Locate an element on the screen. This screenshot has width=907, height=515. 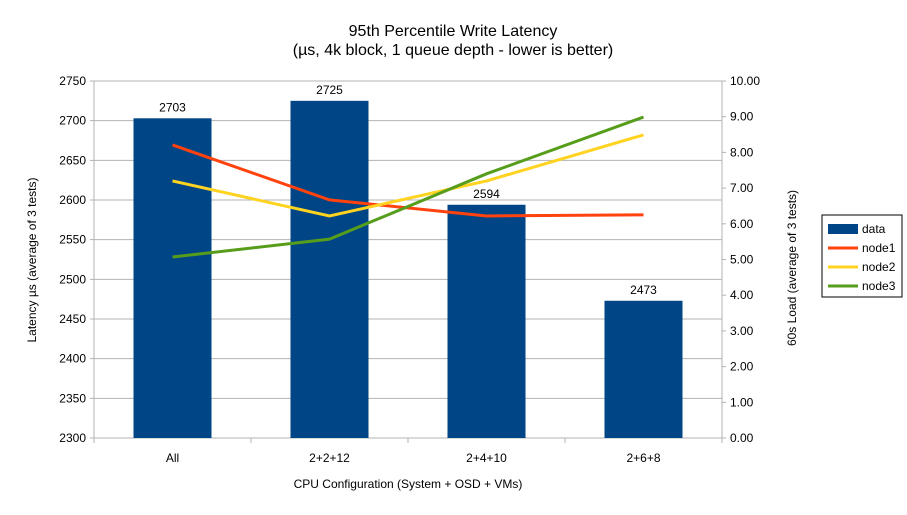
x-axis-label: CPU Configuration (System + OSD + VMs) is located at coordinates (408, 484).